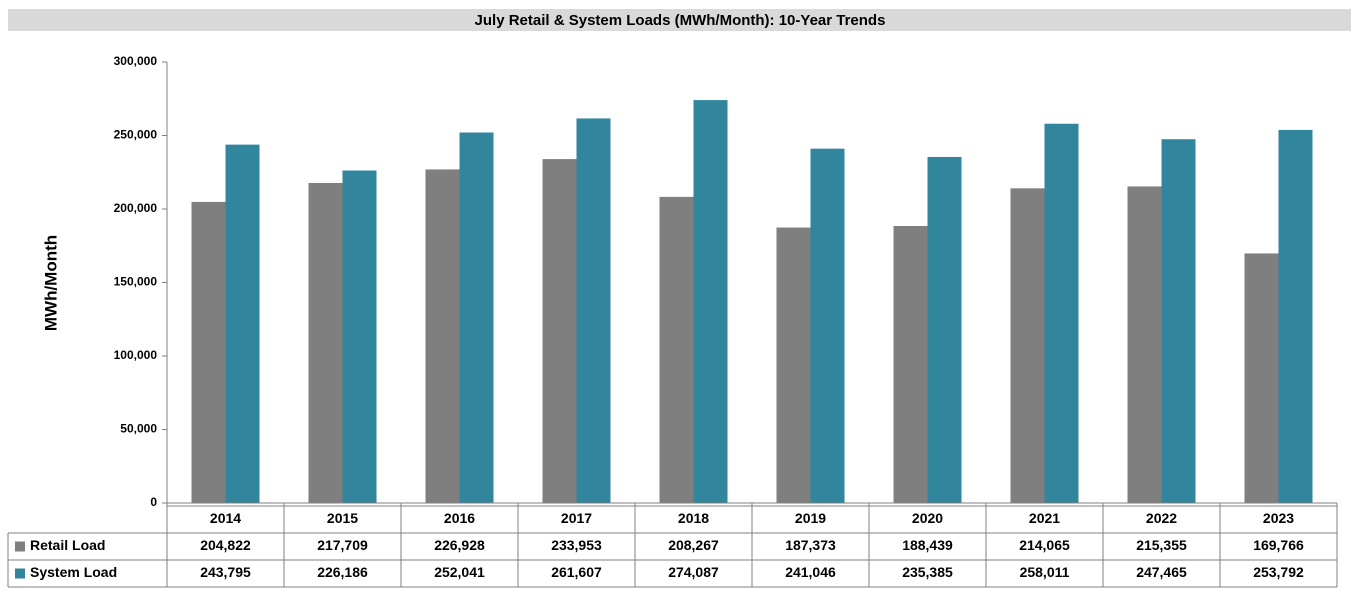 The image size is (1351, 591). What do you see at coordinates (50, 283) in the screenshot?
I see `y-axis-label: MWh/Month` at bounding box center [50, 283].